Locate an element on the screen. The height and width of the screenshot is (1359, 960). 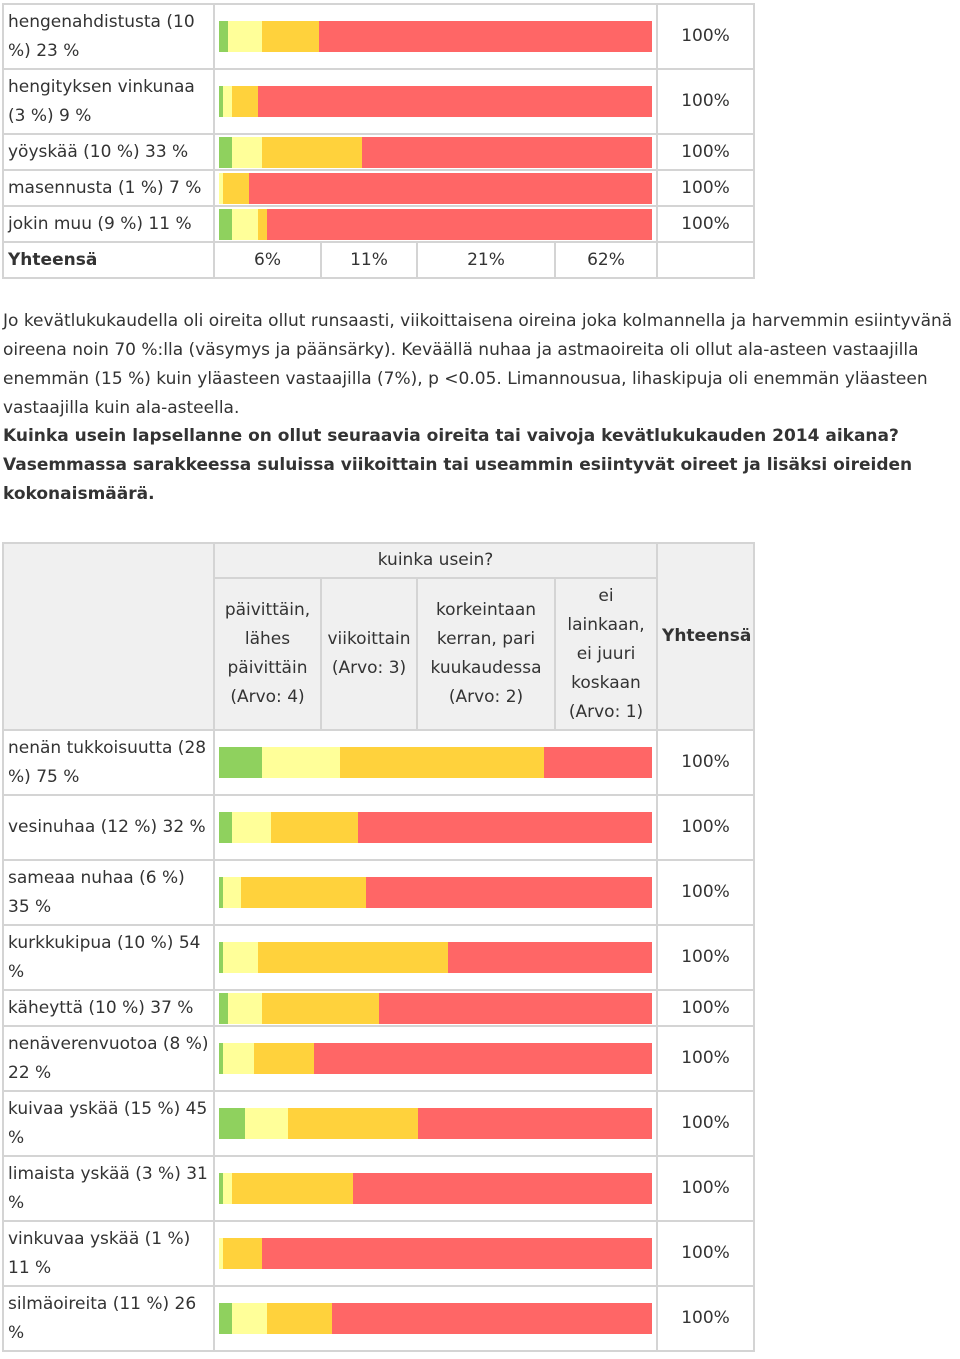
summary-value-weekly: 11% is located at coordinates (369, 260).